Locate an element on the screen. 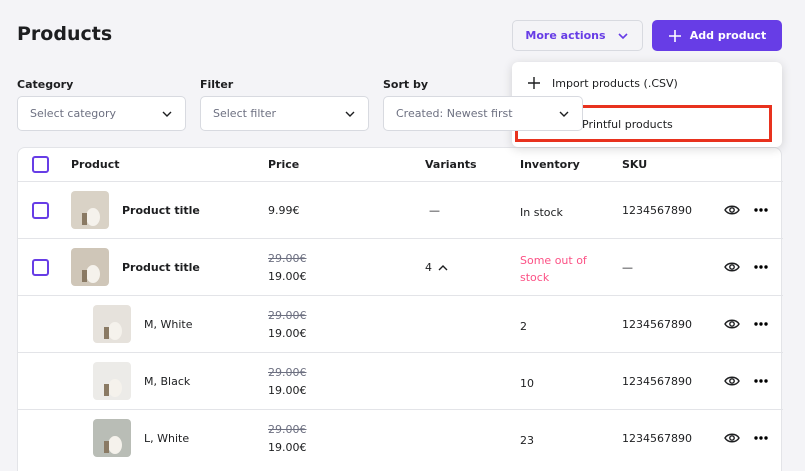 This screenshot has width=805, height=471. table-row: M, Black 29.00€ 19.00€ 10 1234567890 is located at coordinates (400, 381).